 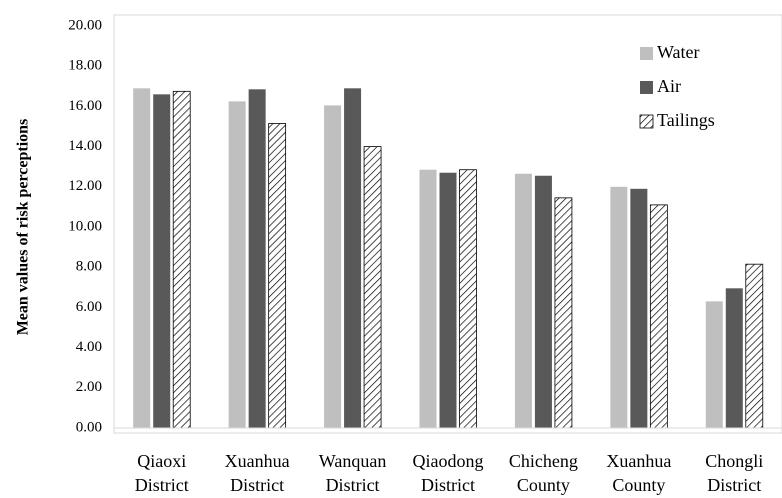 I want to click on y-tick-label: 16.00, so click(x=85, y=106).